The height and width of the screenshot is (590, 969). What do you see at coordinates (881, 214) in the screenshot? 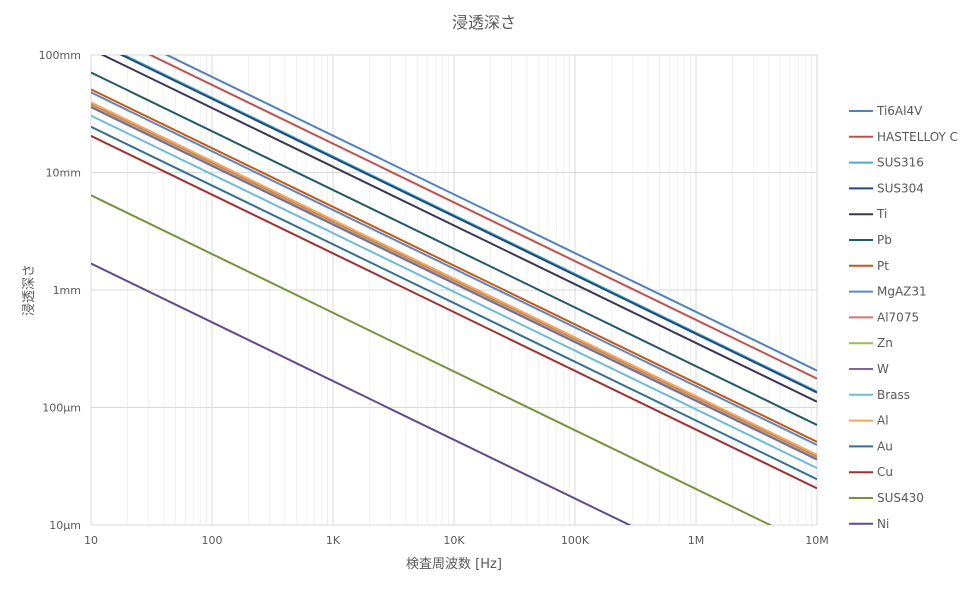
I see `legend-label: Ti` at bounding box center [881, 214].